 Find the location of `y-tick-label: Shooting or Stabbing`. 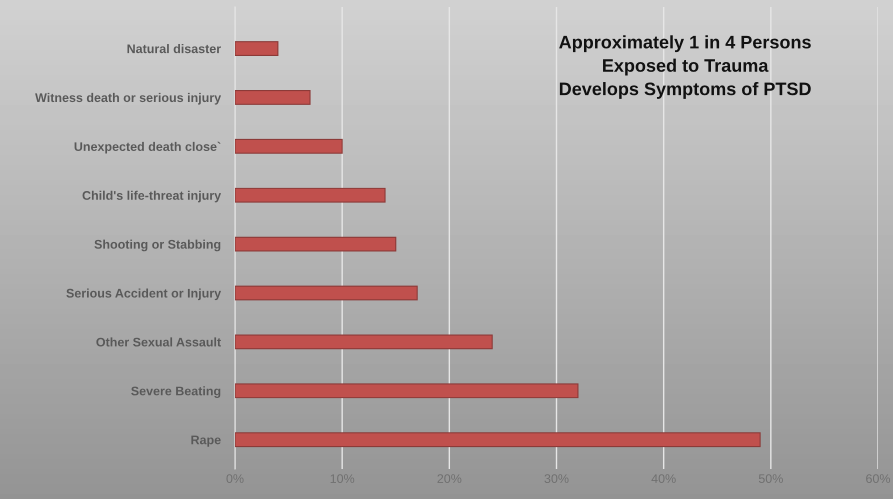

y-tick-label: Shooting or Stabbing is located at coordinates (157, 246).